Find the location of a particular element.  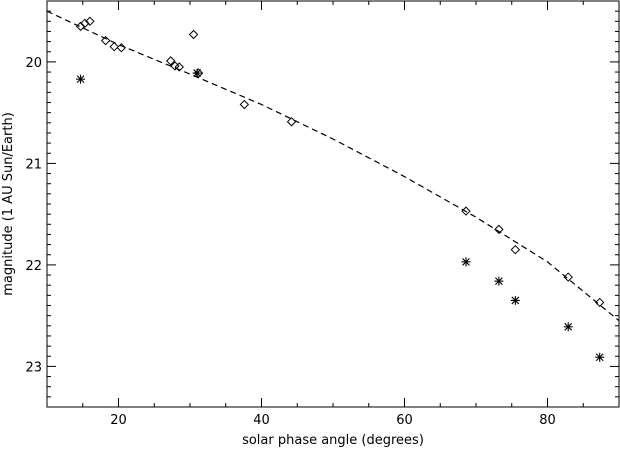

x-tick-label: 80 is located at coordinates (547, 420).